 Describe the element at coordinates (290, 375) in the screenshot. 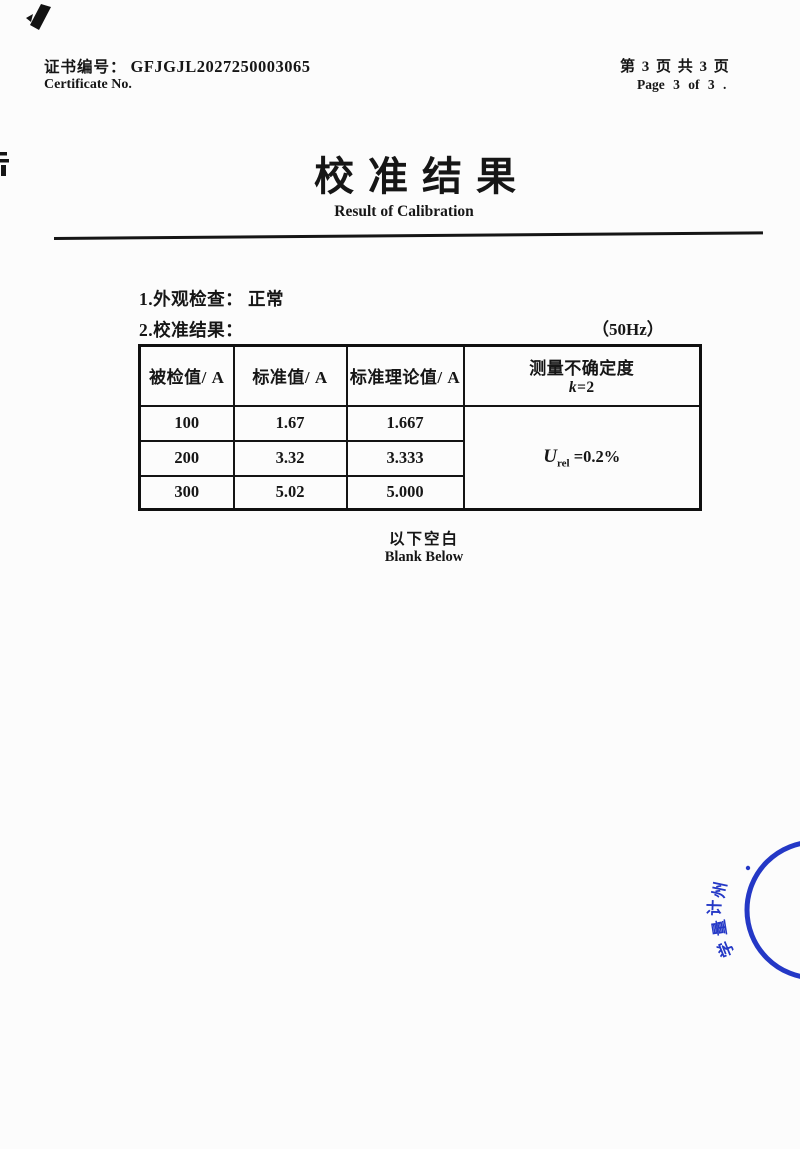

I see `header-standard-value: 标准值/ A` at that location.